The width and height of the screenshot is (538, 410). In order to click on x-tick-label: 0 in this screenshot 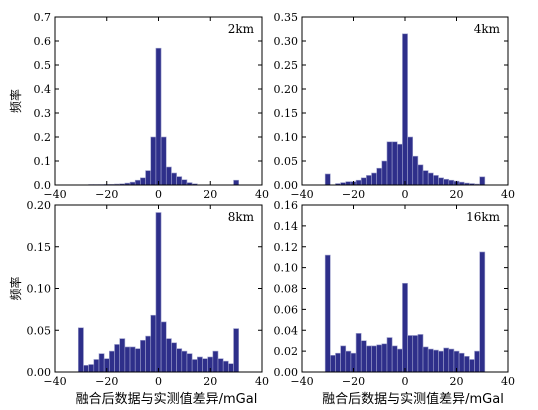, I will do `click(158, 381)`.